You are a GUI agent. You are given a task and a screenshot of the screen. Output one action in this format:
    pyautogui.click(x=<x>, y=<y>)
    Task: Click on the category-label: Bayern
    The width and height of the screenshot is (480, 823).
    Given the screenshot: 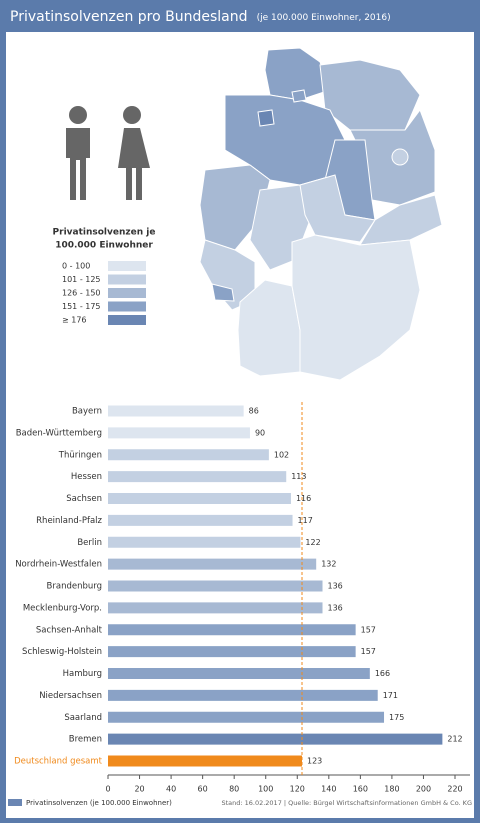 What is the action you would take?
    pyautogui.click(x=87, y=412)
    